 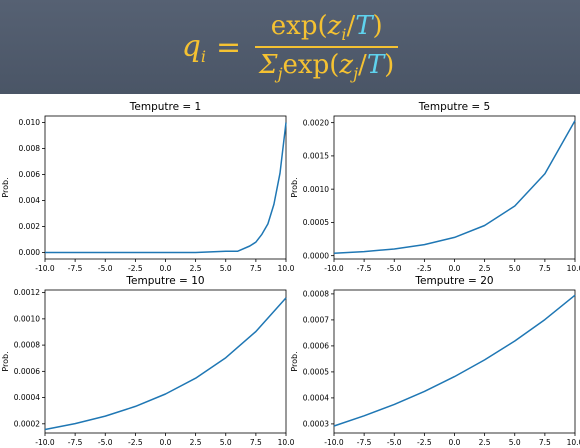 What do you see at coordinates (203, 56) in the screenshot?
I see `formula-q-subscript: i` at bounding box center [203, 56].